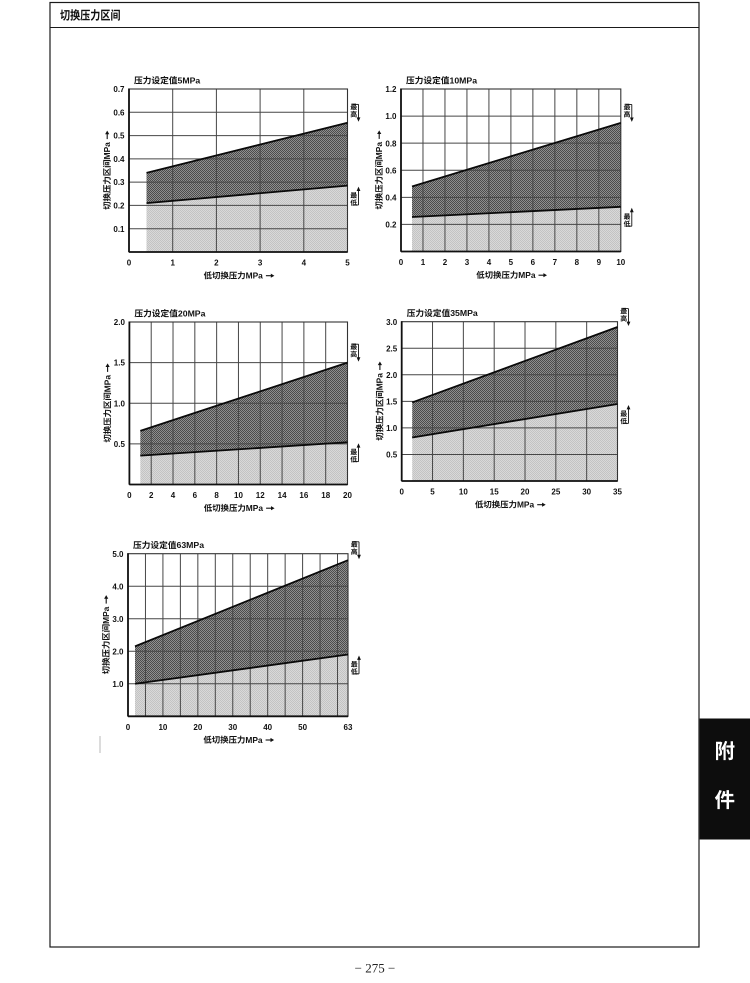 The width and height of the screenshot is (750, 983). What do you see at coordinates (191, 545) in the screenshot?
I see `svg-text: 63MPa` at bounding box center [191, 545].